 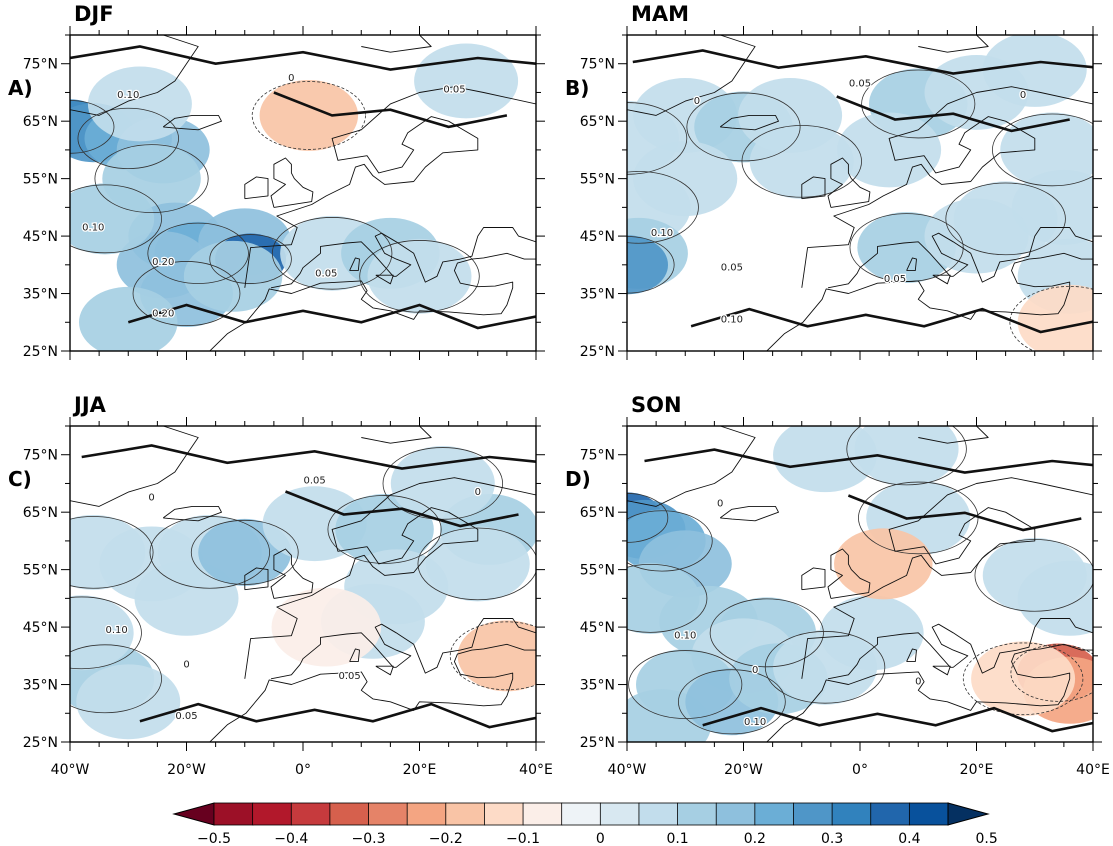 What do you see at coordinates (656, 405) in the screenshot?
I see `season-title: SON` at bounding box center [656, 405].